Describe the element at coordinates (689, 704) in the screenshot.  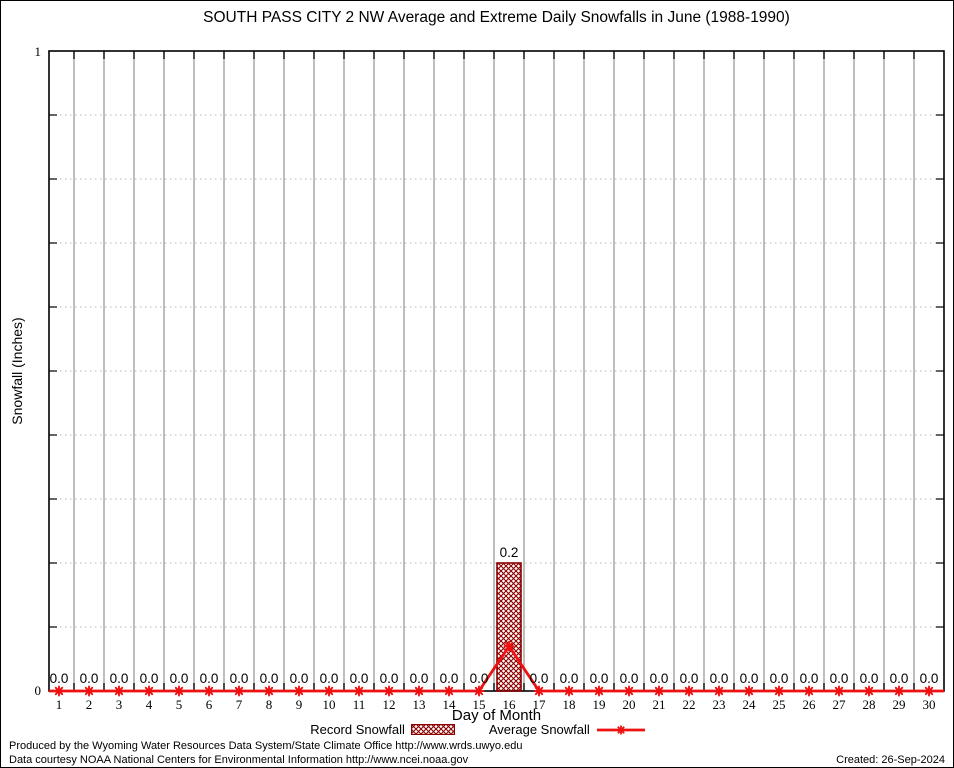
I see `x-tick-label: 22` at that location.